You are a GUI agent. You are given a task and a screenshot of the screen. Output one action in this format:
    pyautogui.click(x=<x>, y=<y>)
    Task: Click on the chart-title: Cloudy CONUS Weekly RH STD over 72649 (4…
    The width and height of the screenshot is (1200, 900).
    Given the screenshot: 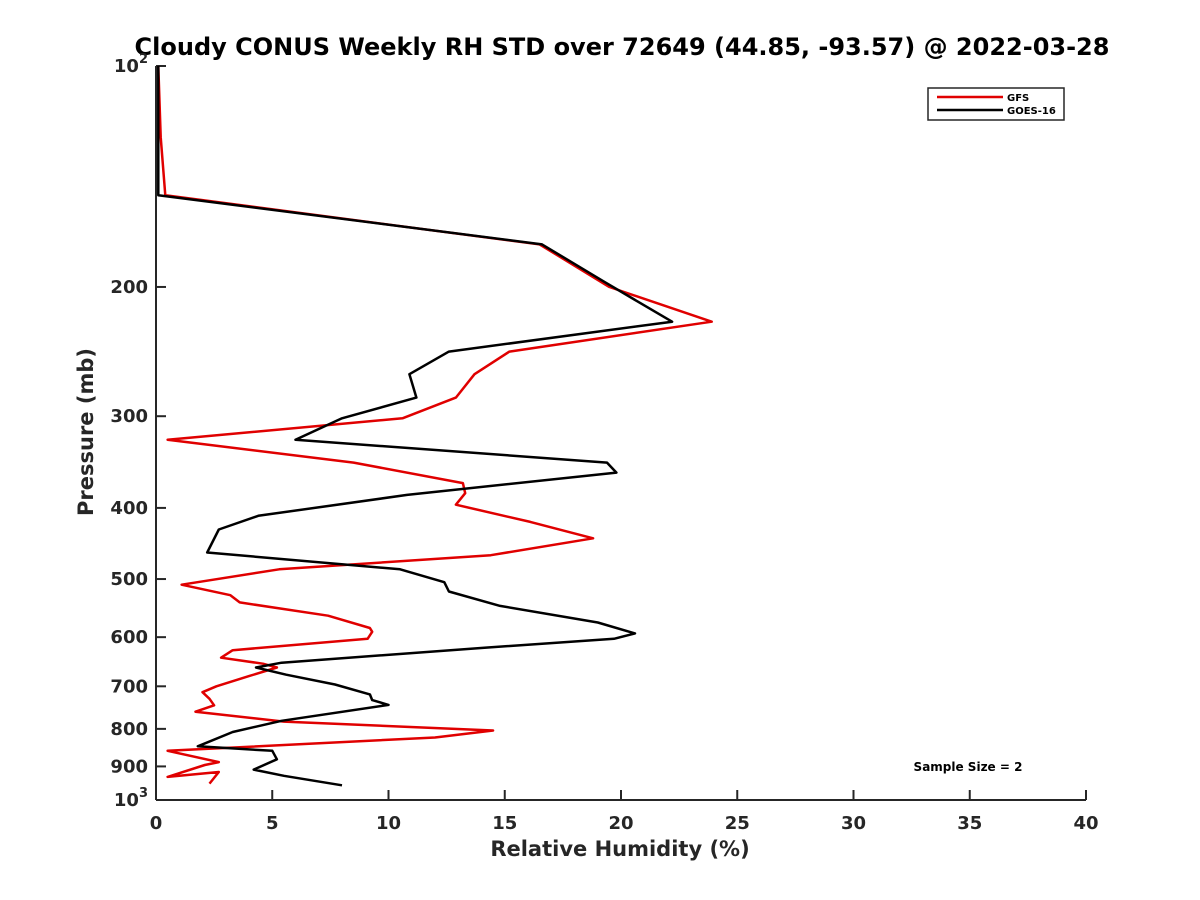 What is the action you would take?
    pyautogui.click(x=622, y=47)
    